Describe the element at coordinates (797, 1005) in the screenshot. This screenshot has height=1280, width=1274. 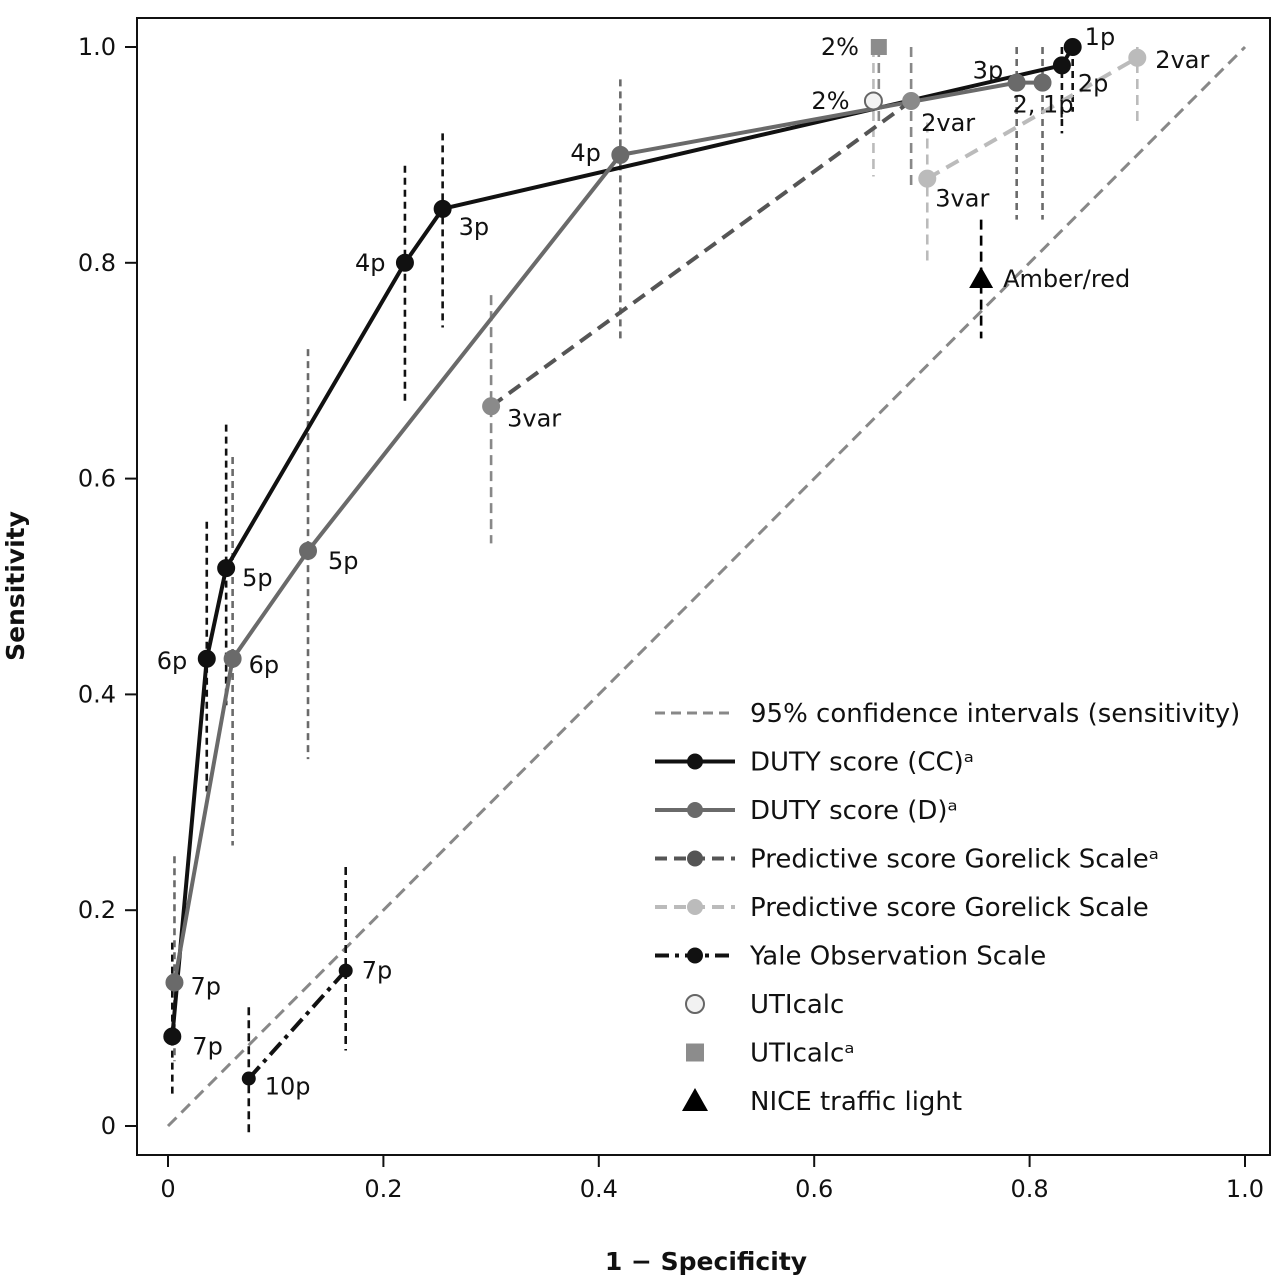
I see `legend-label: UTIcalc` at that location.